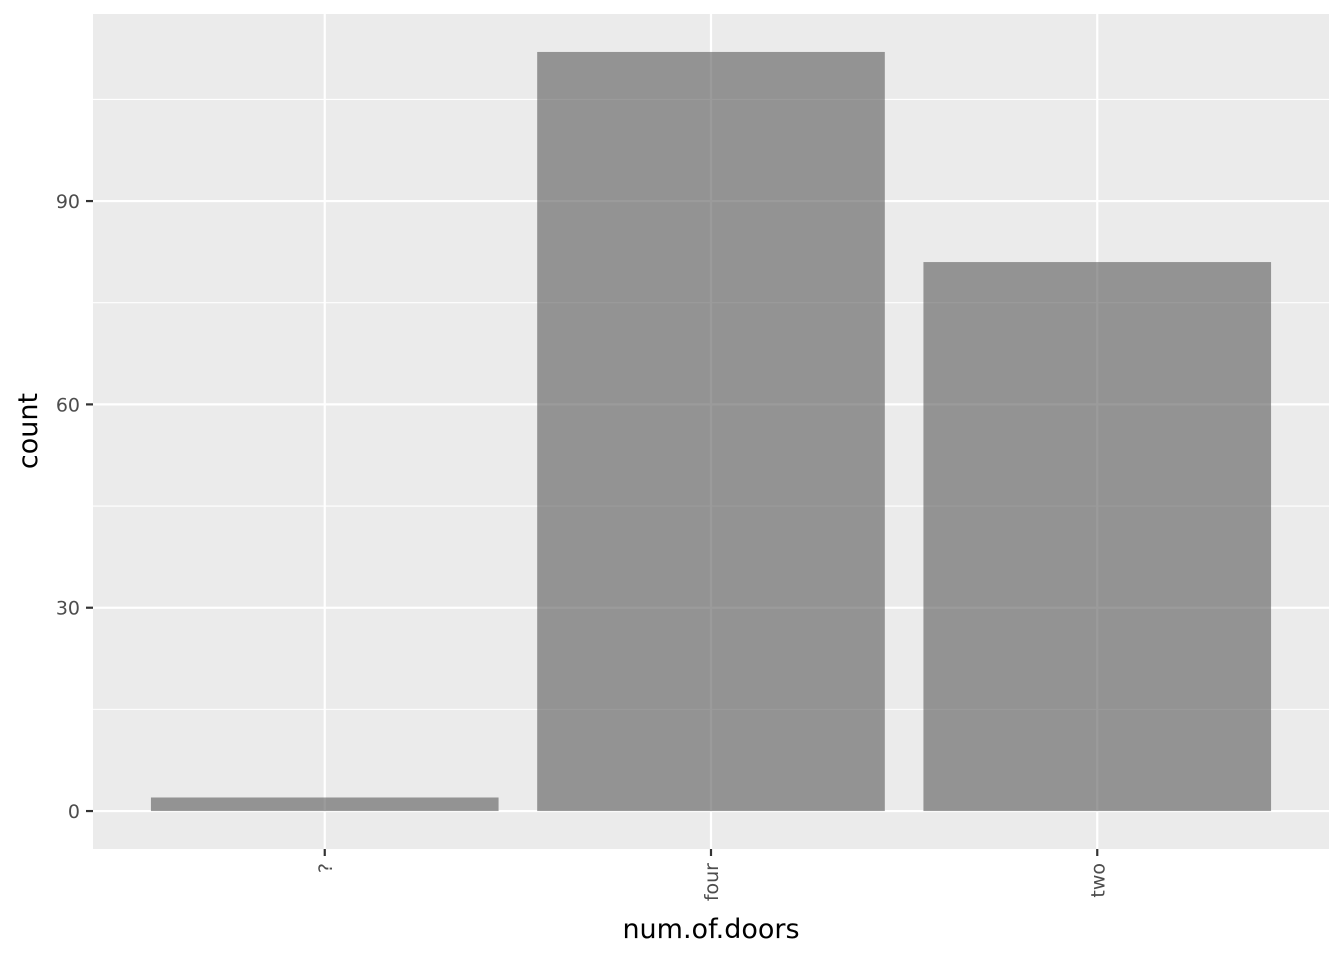 The width and height of the screenshot is (1344, 960). Describe the element at coordinates (712, 882) in the screenshot. I see `x-tick-label: four` at that location.